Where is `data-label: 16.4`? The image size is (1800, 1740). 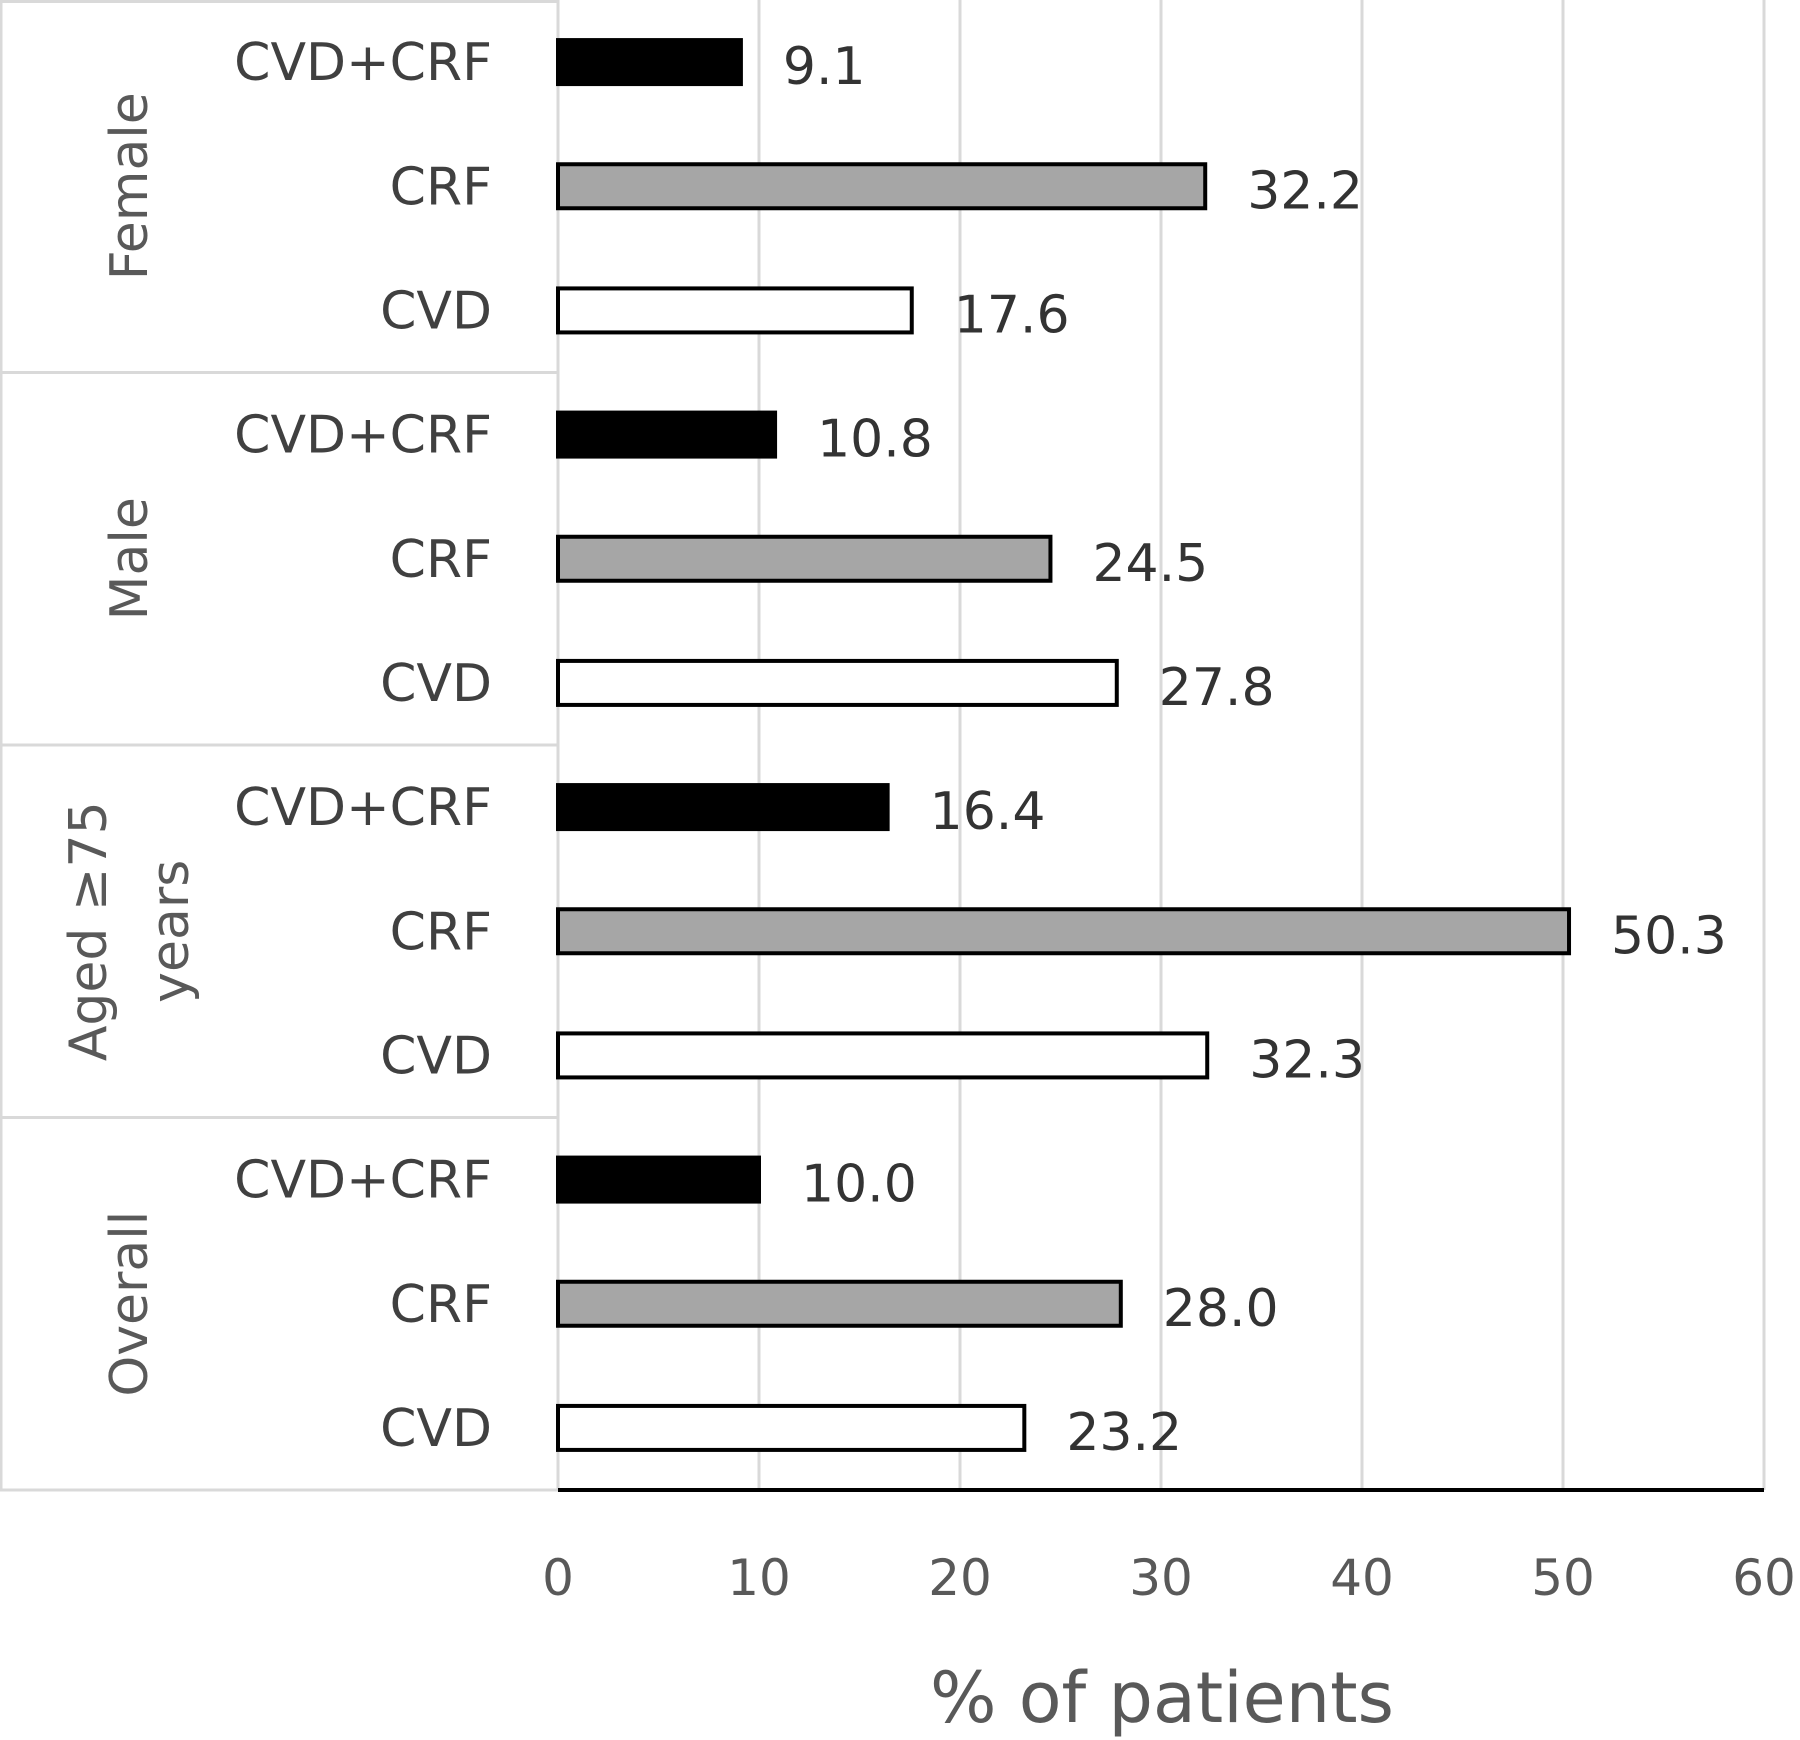 data-label: 16.4 is located at coordinates (988, 812).